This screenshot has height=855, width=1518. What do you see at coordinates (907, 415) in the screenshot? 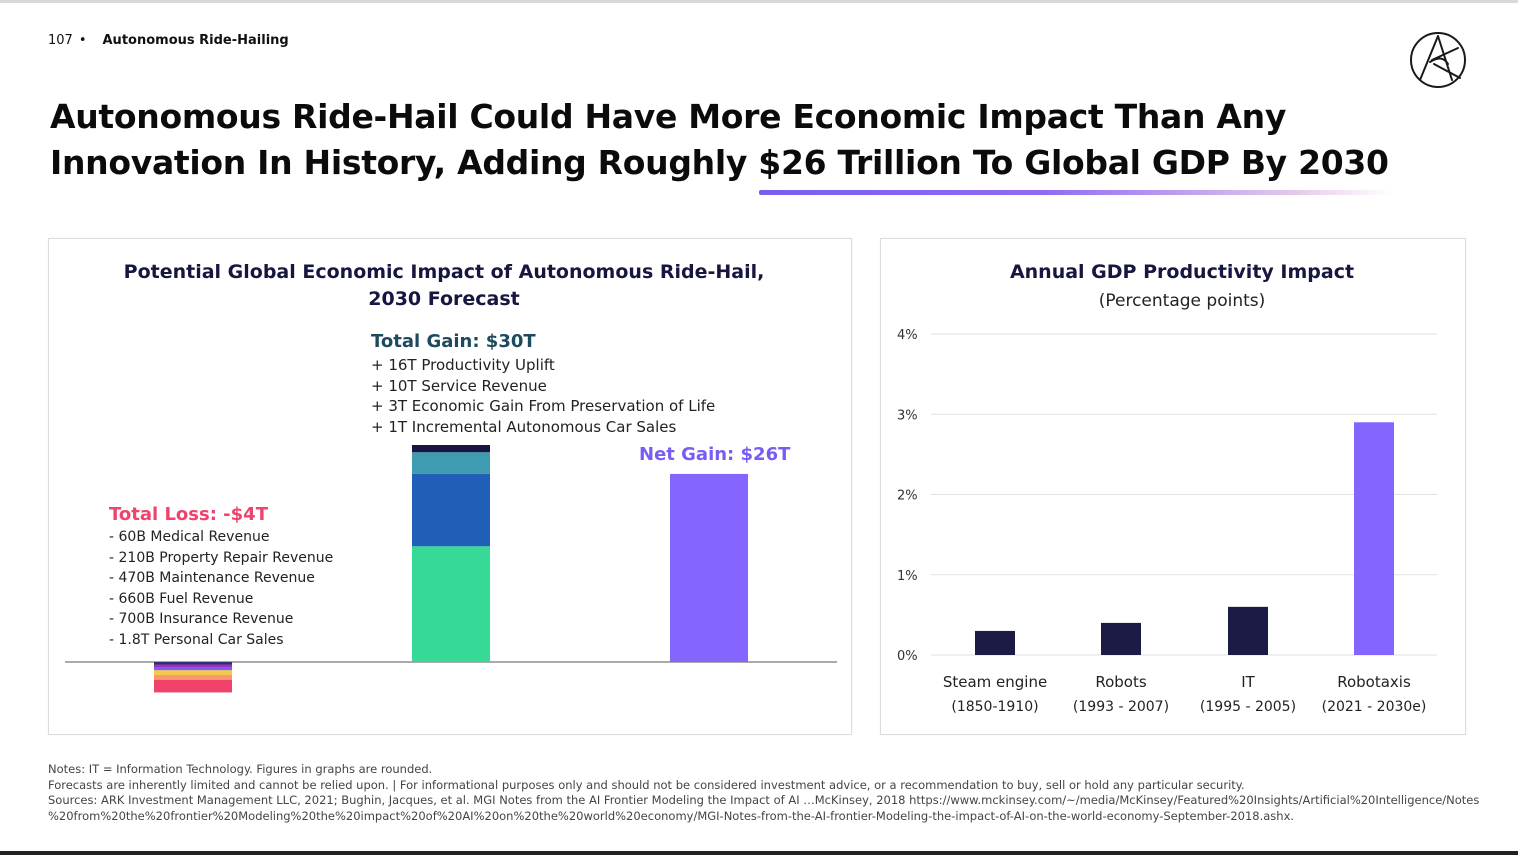
I see `y-tick-label: 3%` at bounding box center [907, 415].